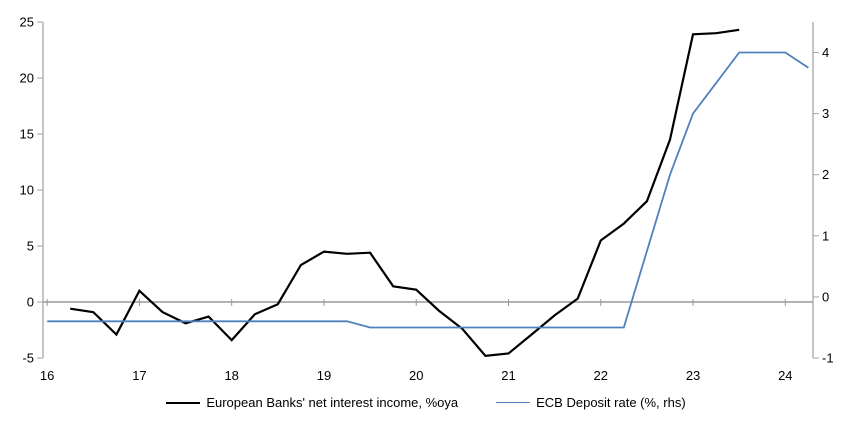 This screenshot has height=427, width=852. What do you see at coordinates (27, 134) in the screenshot?
I see `left-axis-tick-label: 15` at bounding box center [27, 134].